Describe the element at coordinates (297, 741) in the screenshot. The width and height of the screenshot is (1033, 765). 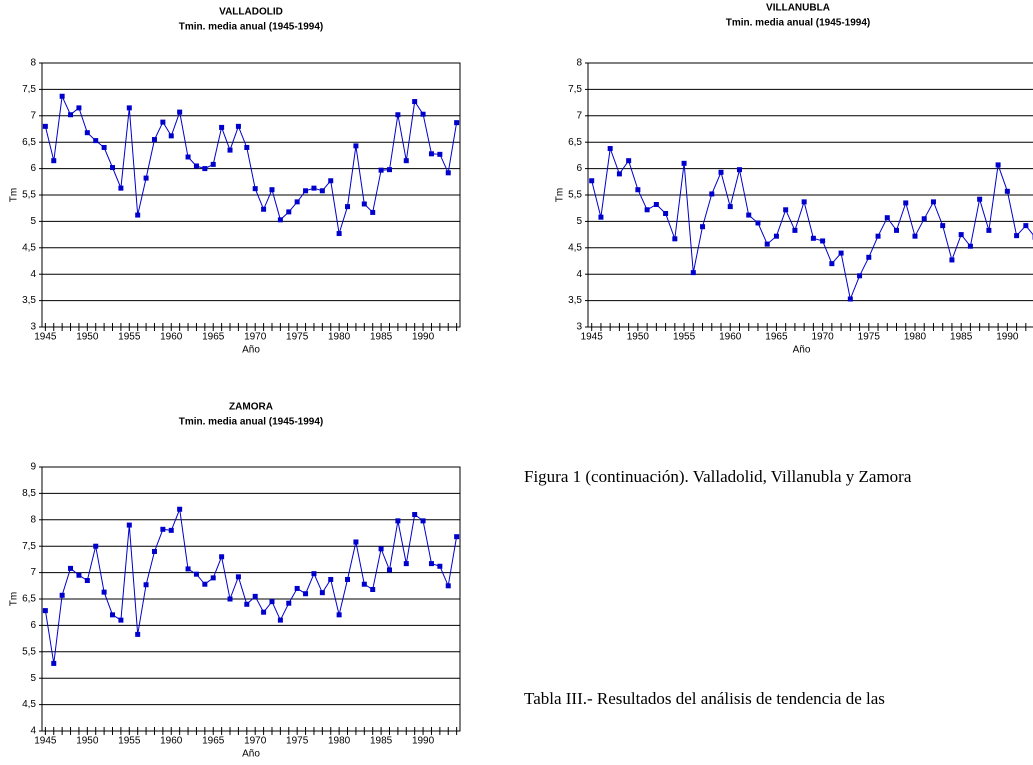
I see `x-tick-label: 1975` at that location.